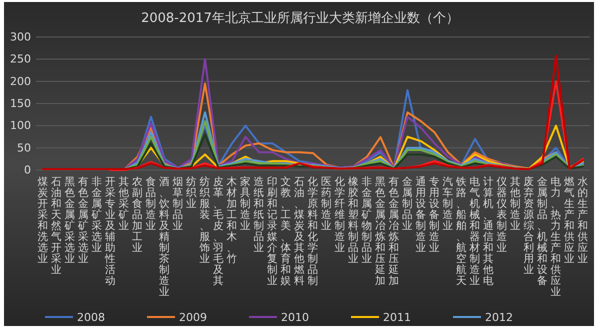 The width and height of the screenshot is (600, 331). I want to click on x-tick-label: 专用设备制造业, so click(434, 214).